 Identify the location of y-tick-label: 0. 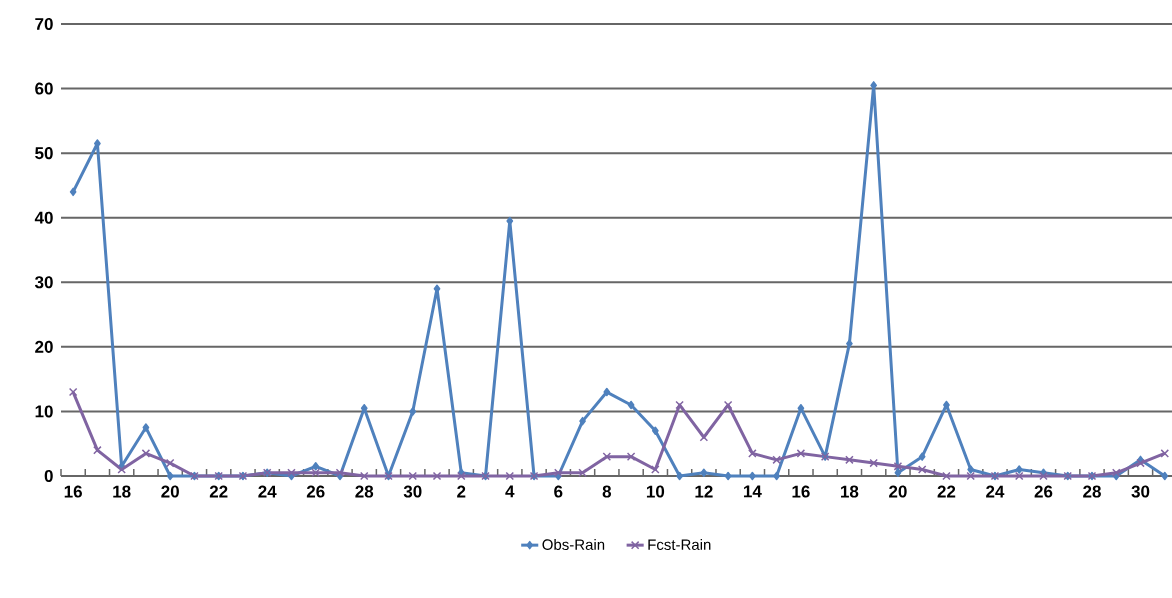
(48, 476).